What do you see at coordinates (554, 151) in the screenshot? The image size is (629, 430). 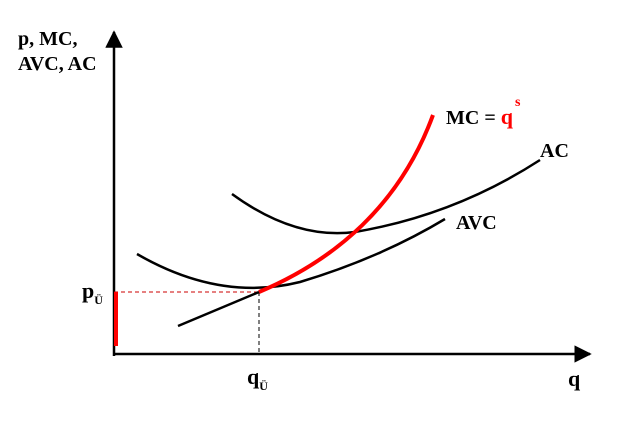 I see `ac-label: AC` at bounding box center [554, 151].